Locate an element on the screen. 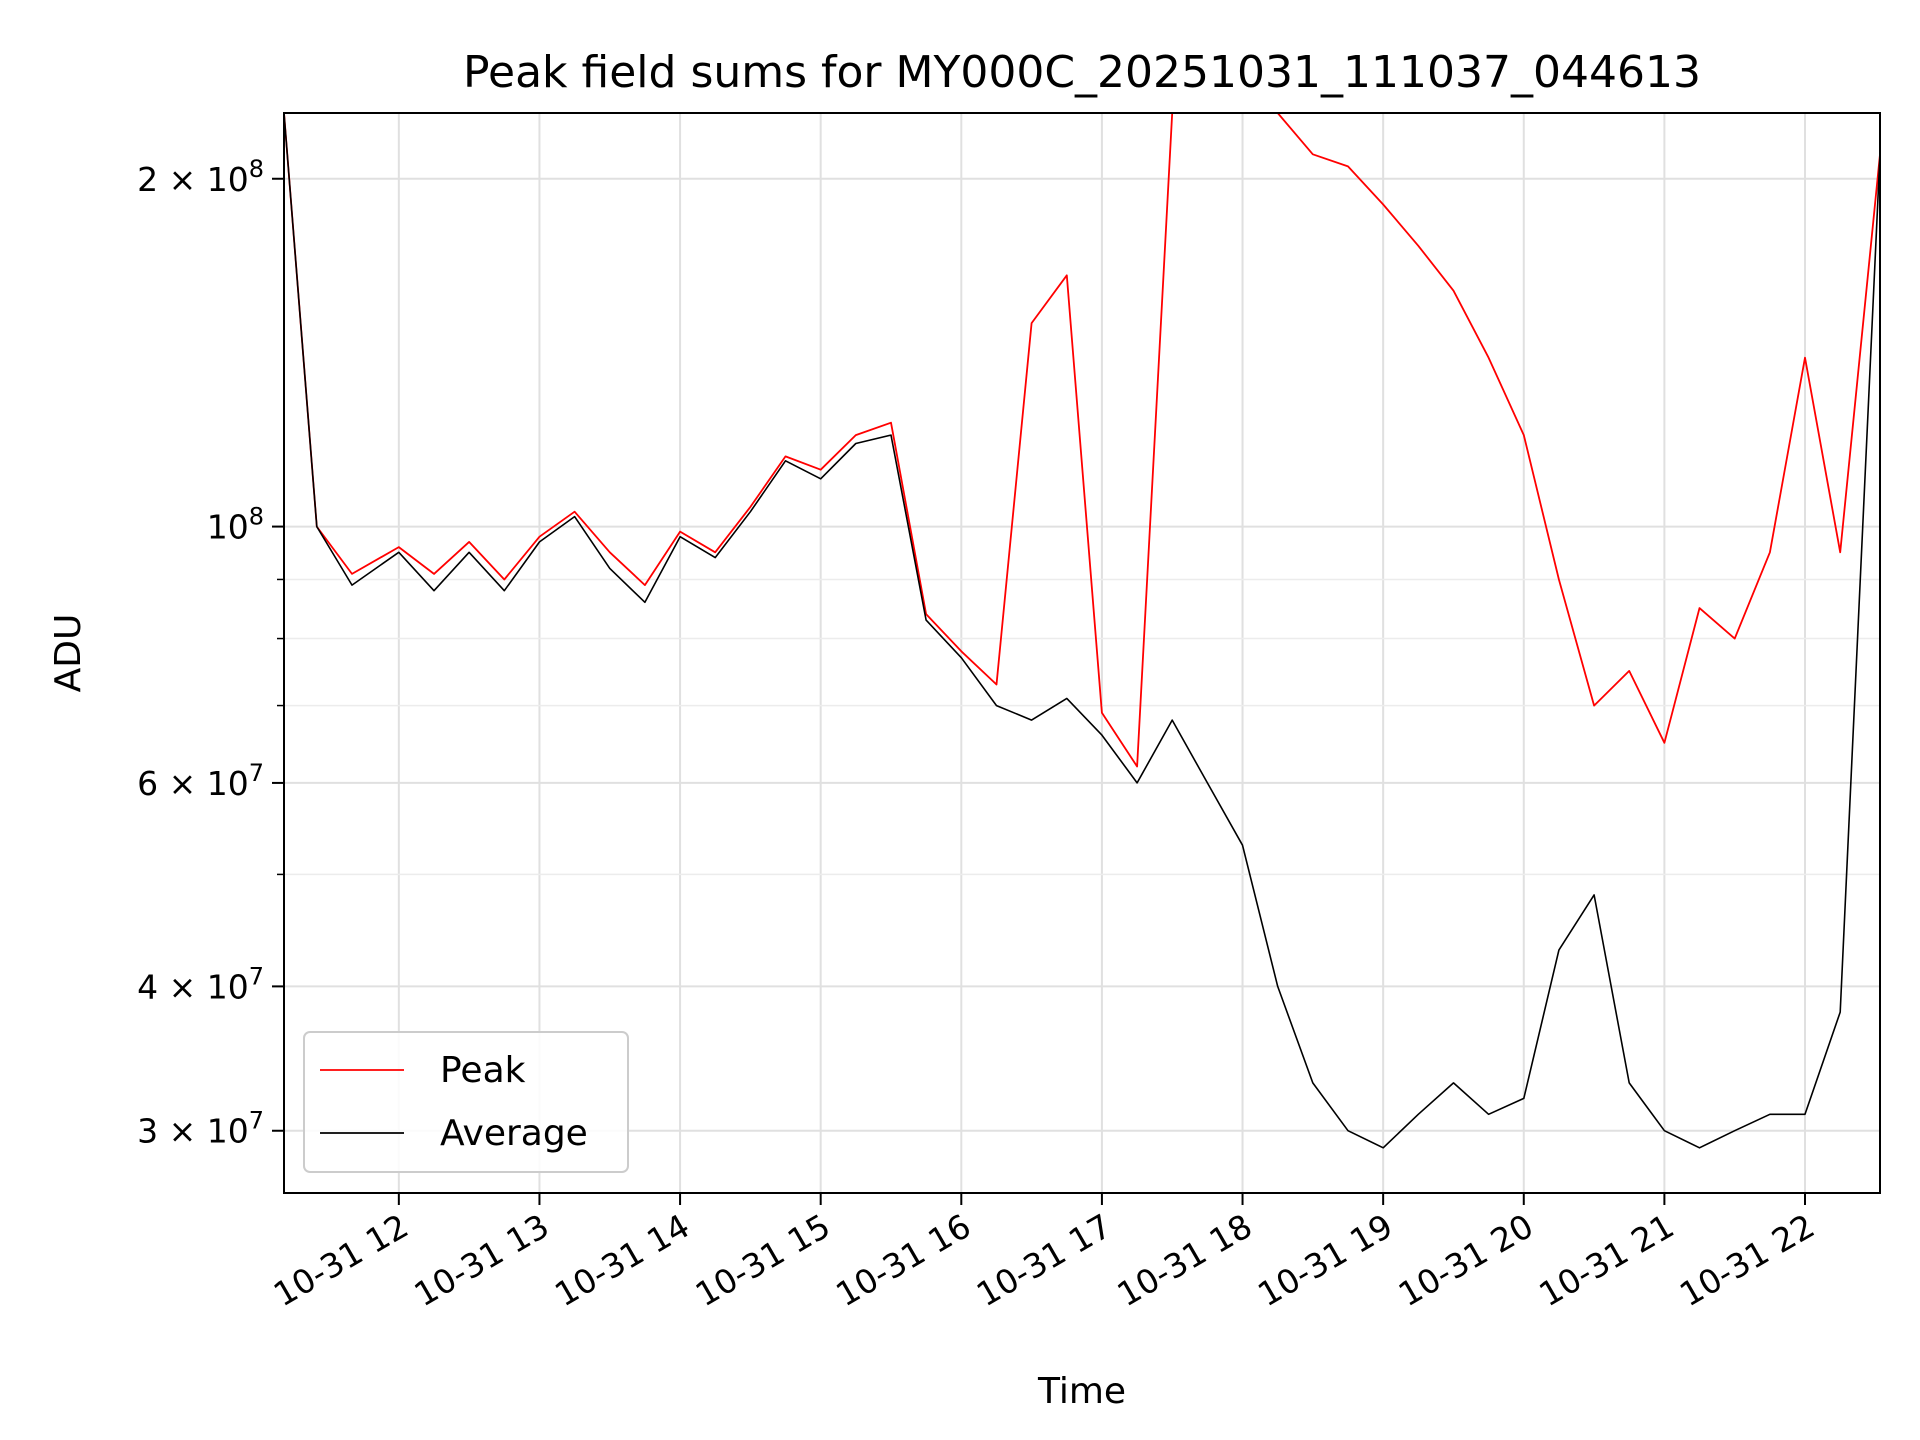 The height and width of the screenshot is (1440, 1920). y-tick-label: 4 × 10⁷ is located at coordinates (200, 984).